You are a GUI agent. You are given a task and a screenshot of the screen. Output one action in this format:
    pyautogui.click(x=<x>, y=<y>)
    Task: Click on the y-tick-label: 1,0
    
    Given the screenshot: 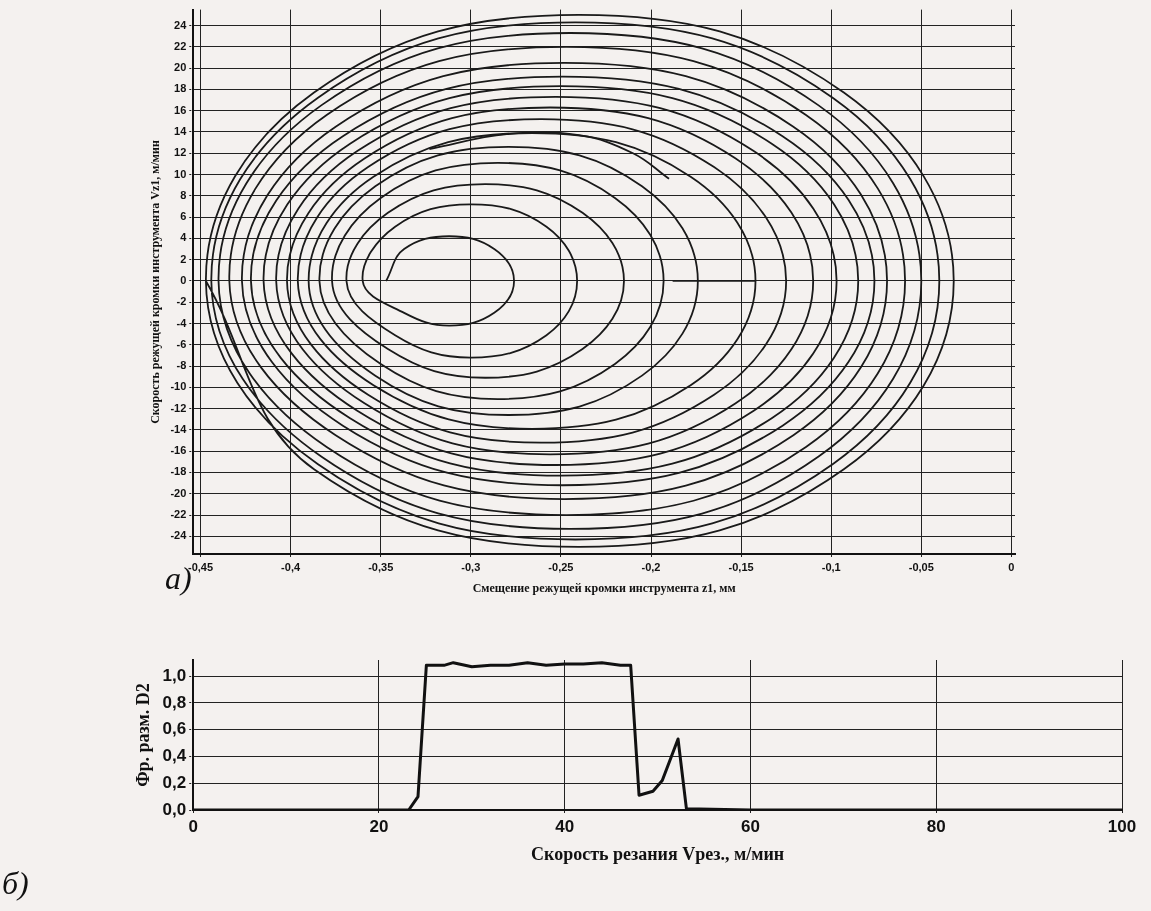 What is the action you would take?
    pyautogui.click(x=174, y=675)
    